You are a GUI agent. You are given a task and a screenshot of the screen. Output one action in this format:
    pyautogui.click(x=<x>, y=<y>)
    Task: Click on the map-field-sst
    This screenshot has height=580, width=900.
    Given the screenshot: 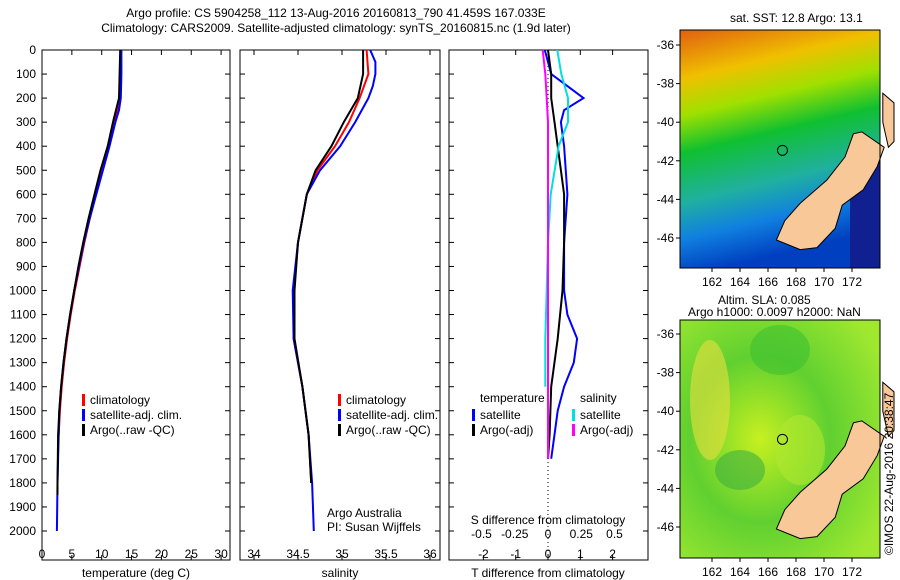 What is the action you would take?
    pyautogui.click(x=780, y=149)
    